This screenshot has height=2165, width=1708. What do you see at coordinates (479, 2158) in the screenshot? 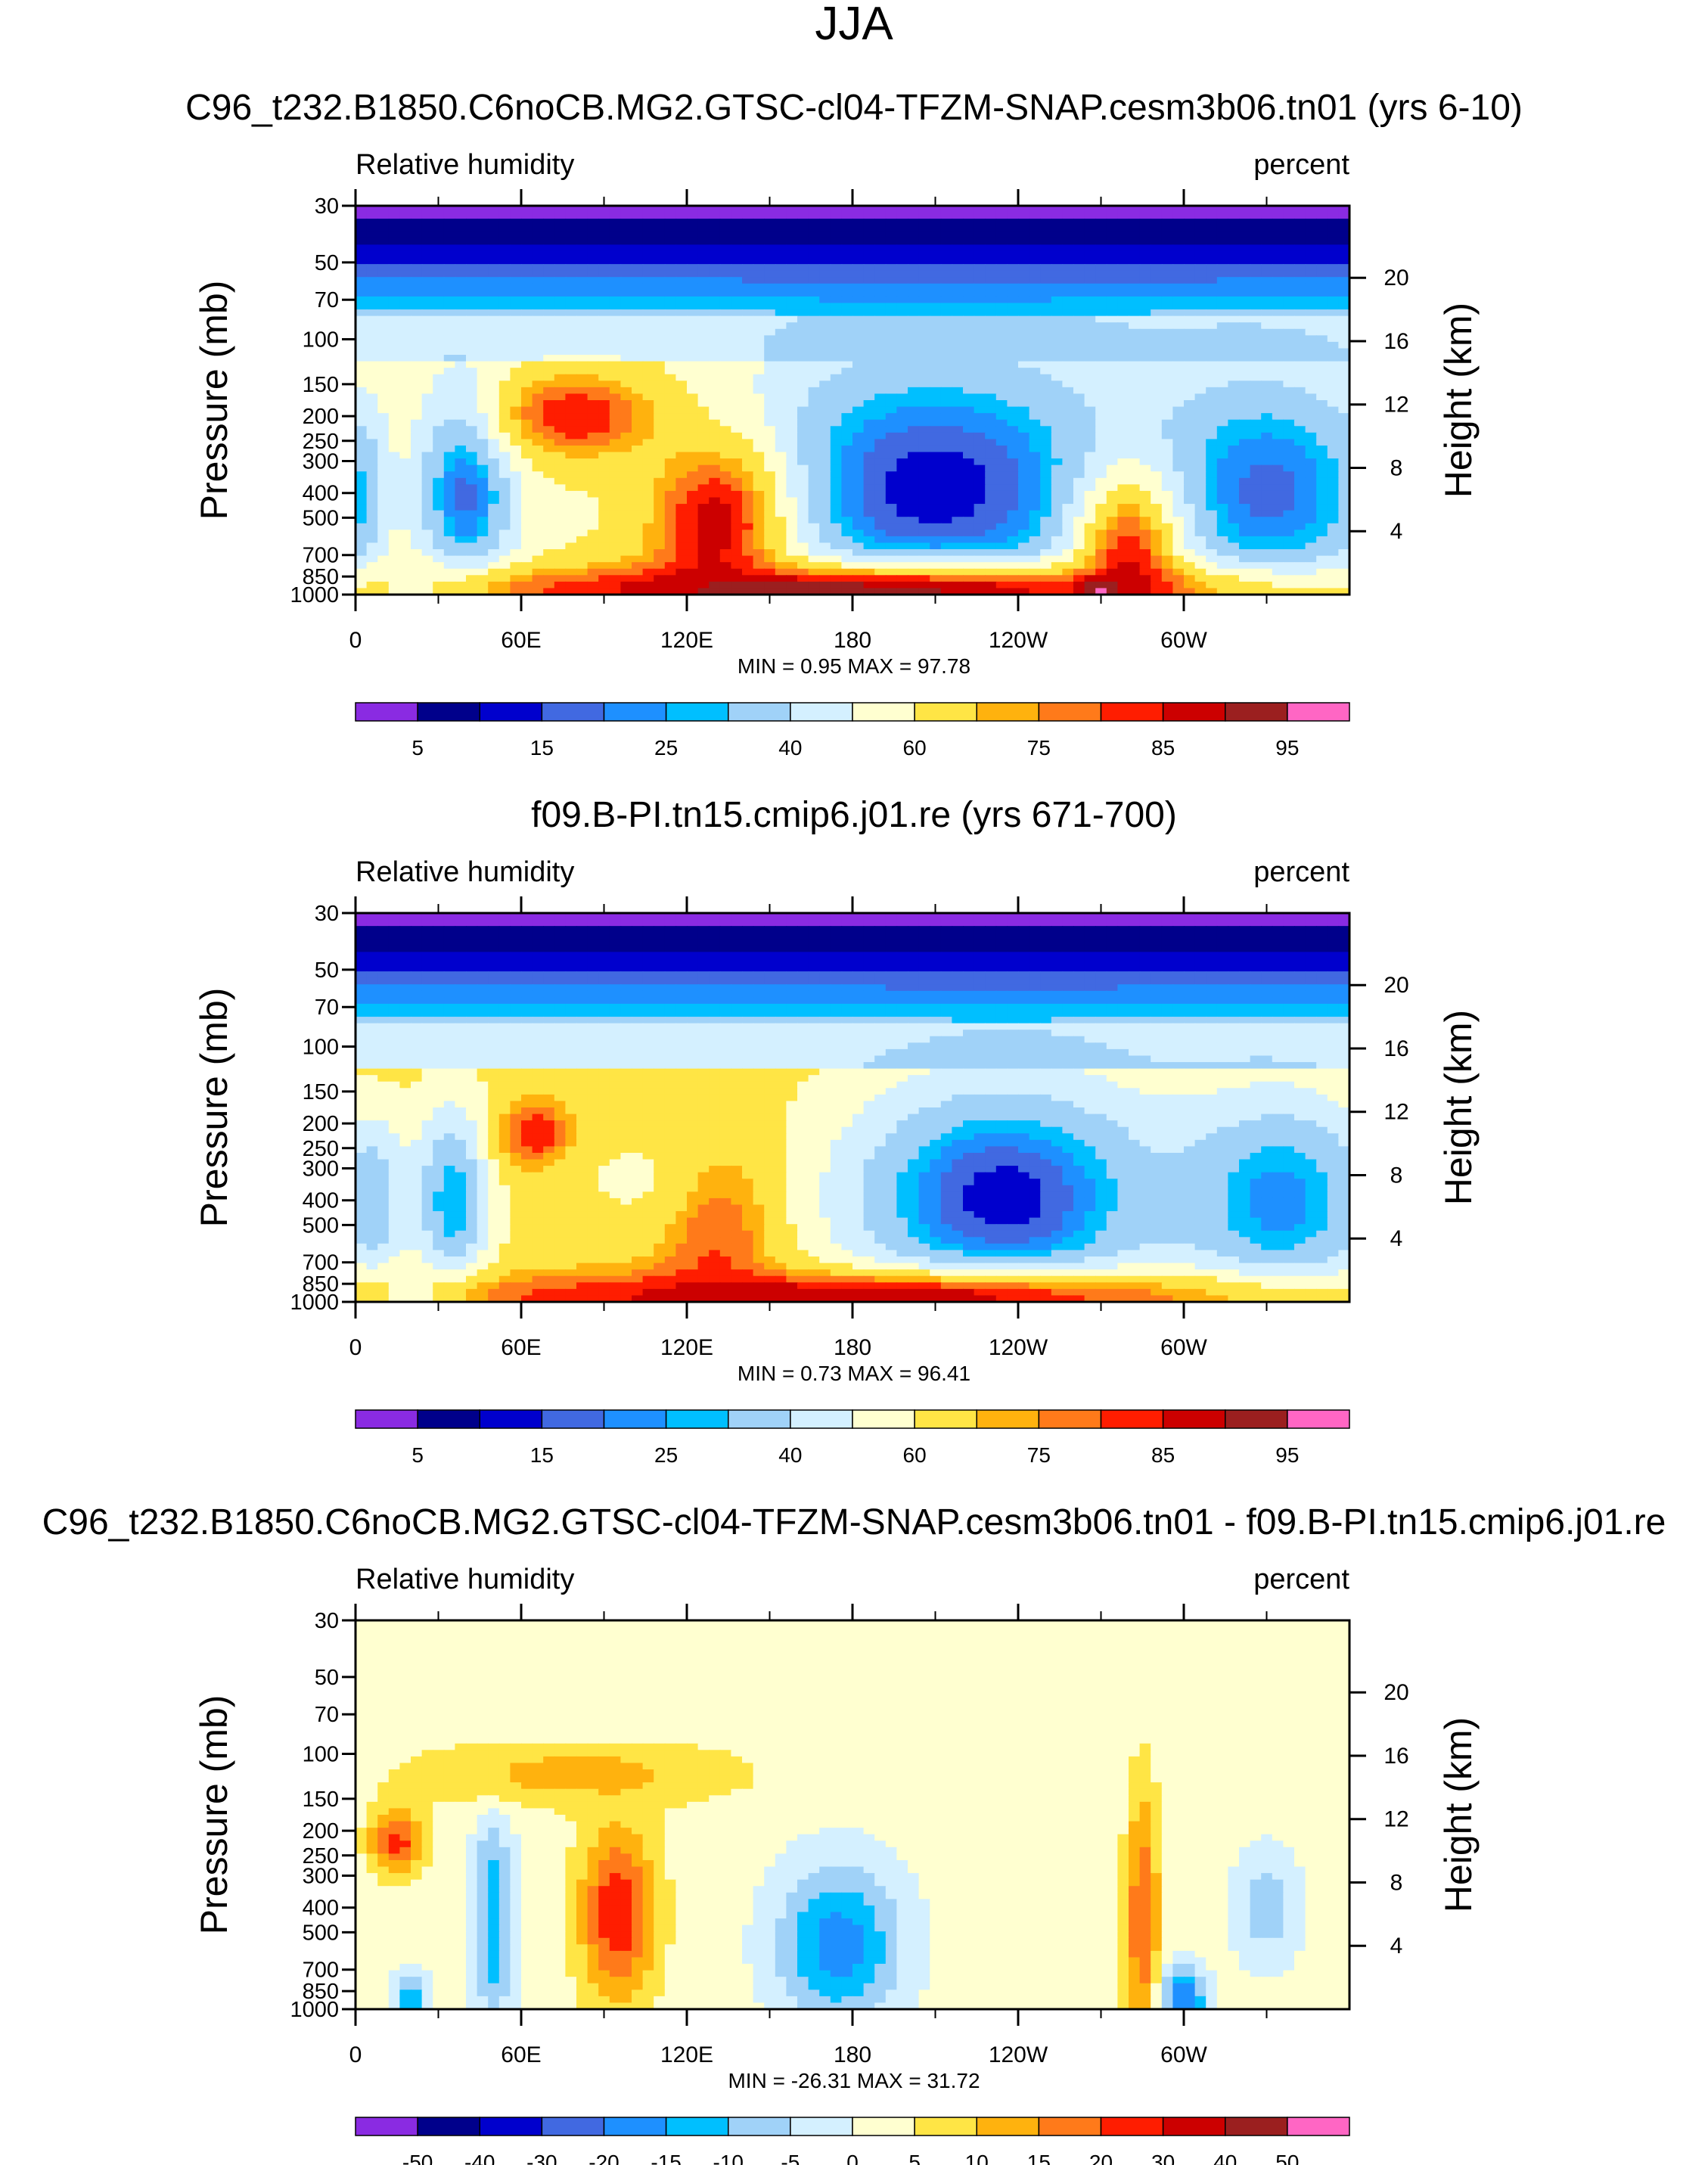
I see `colorbar-label: -40` at bounding box center [479, 2158].